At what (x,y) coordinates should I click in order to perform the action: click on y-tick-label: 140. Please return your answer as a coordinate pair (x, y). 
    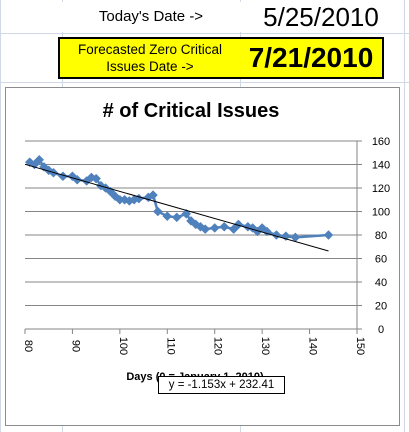
    Looking at the image, I should click on (381, 166).